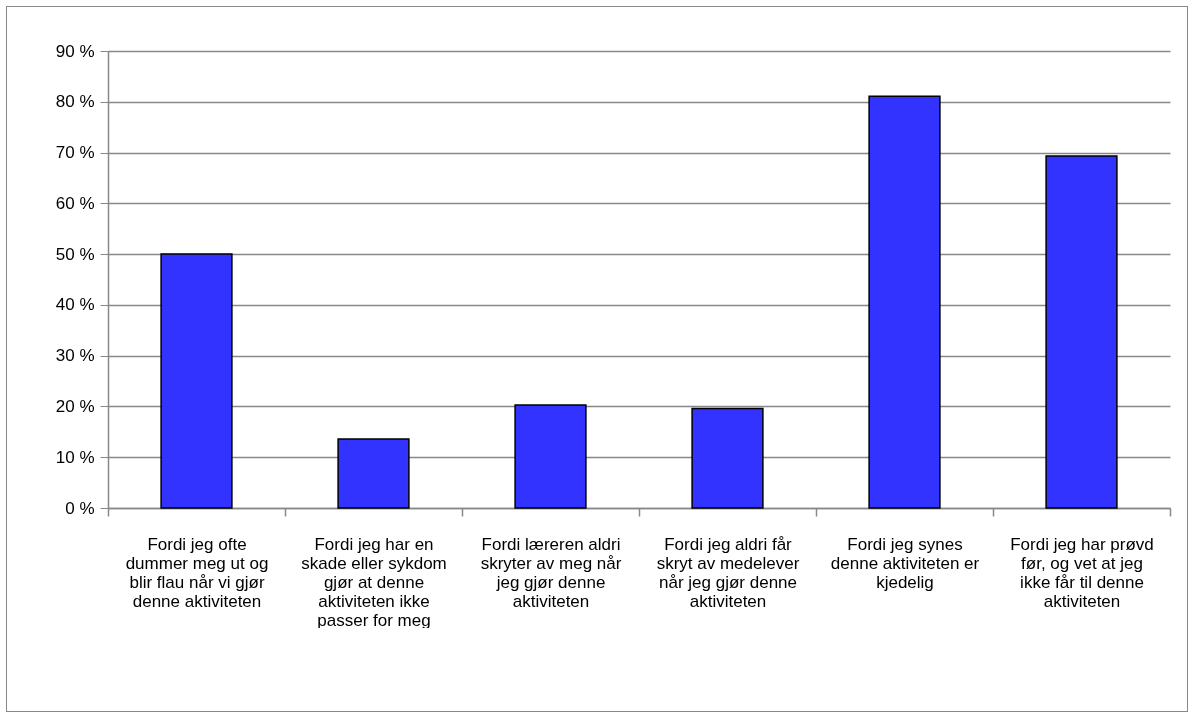 This screenshot has height=720, width=1196. What do you see at coordinates (75, 457) in the screenshot?
I see `y-tick-label: 10 %` at bounding box center [75, 457].